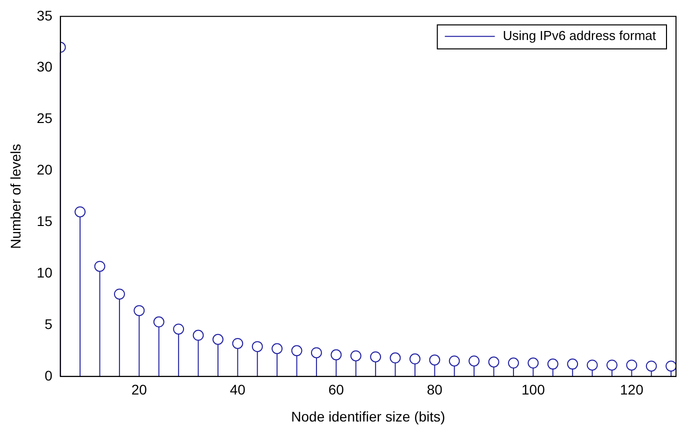  I want to click on y-axis-title: Number of levels, so click(15, 196).